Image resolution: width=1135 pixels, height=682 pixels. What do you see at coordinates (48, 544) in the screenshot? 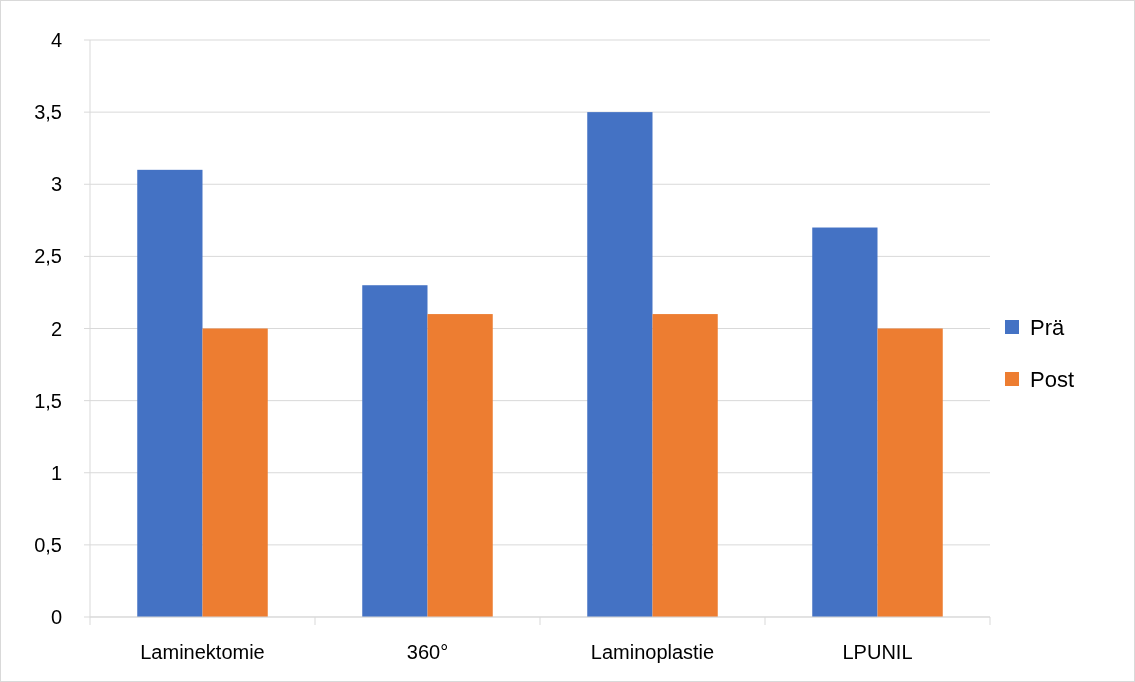
I see `y-tick-label: 0,5` at bounding box center [48, 544].